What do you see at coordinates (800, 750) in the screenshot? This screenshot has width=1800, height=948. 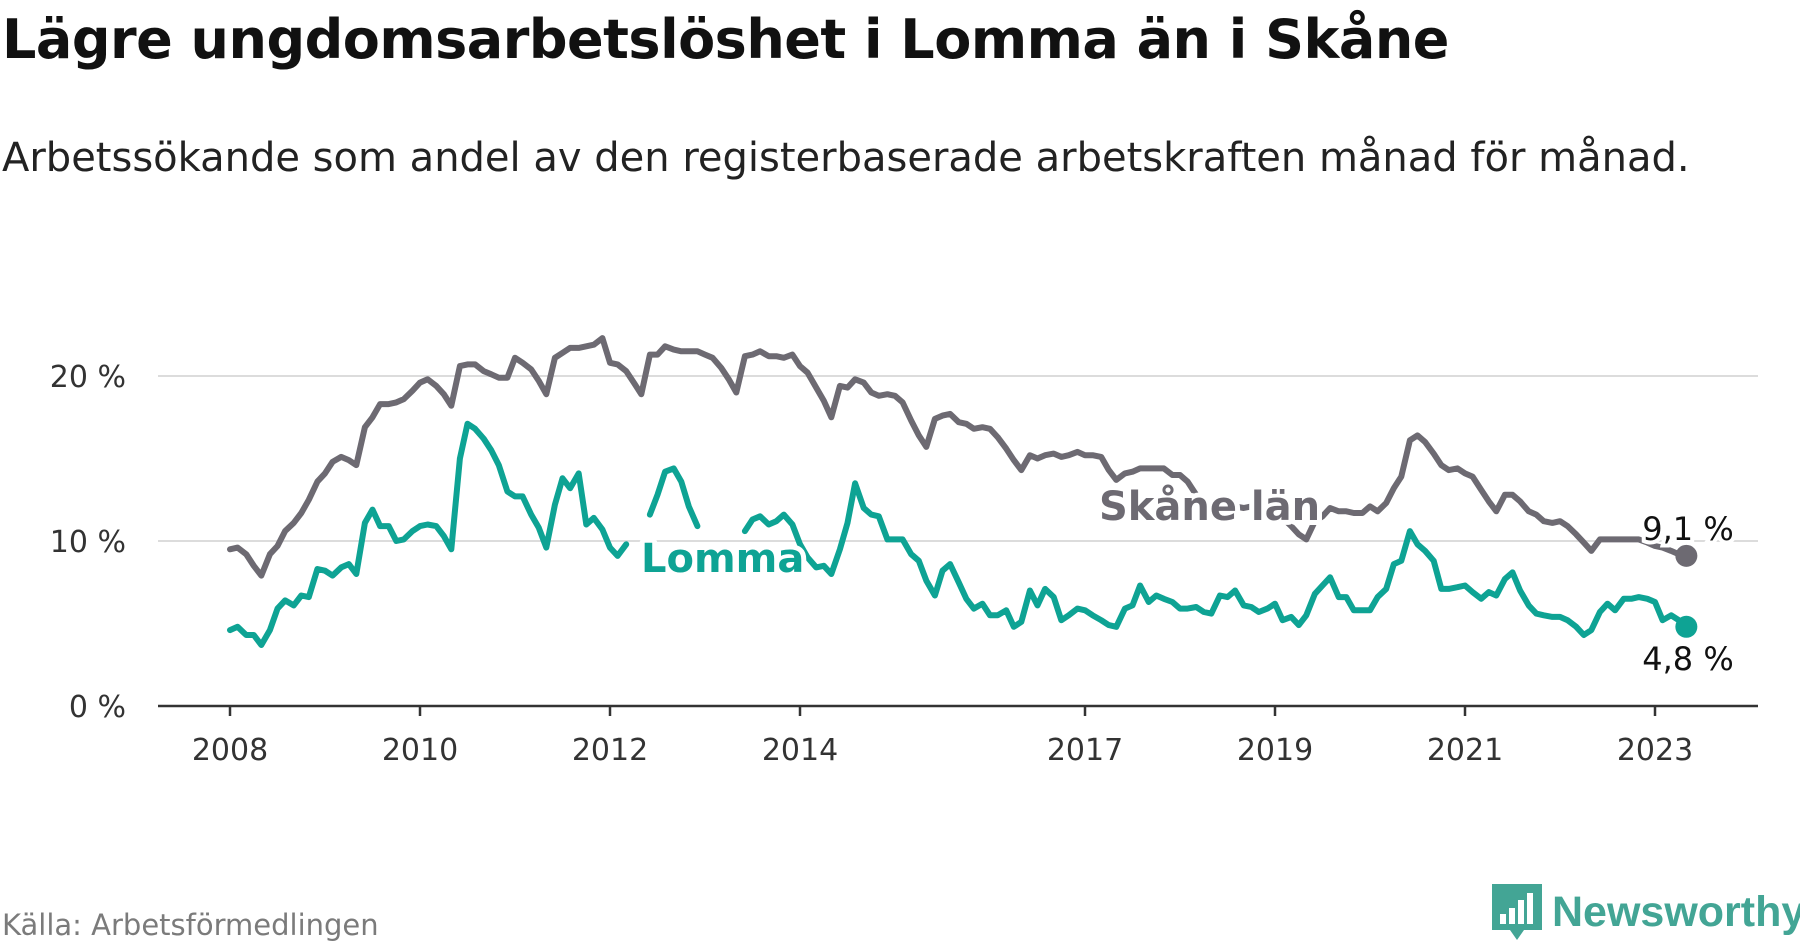 I see `x-tick-label: 2014` at bounding box center [800, 750].